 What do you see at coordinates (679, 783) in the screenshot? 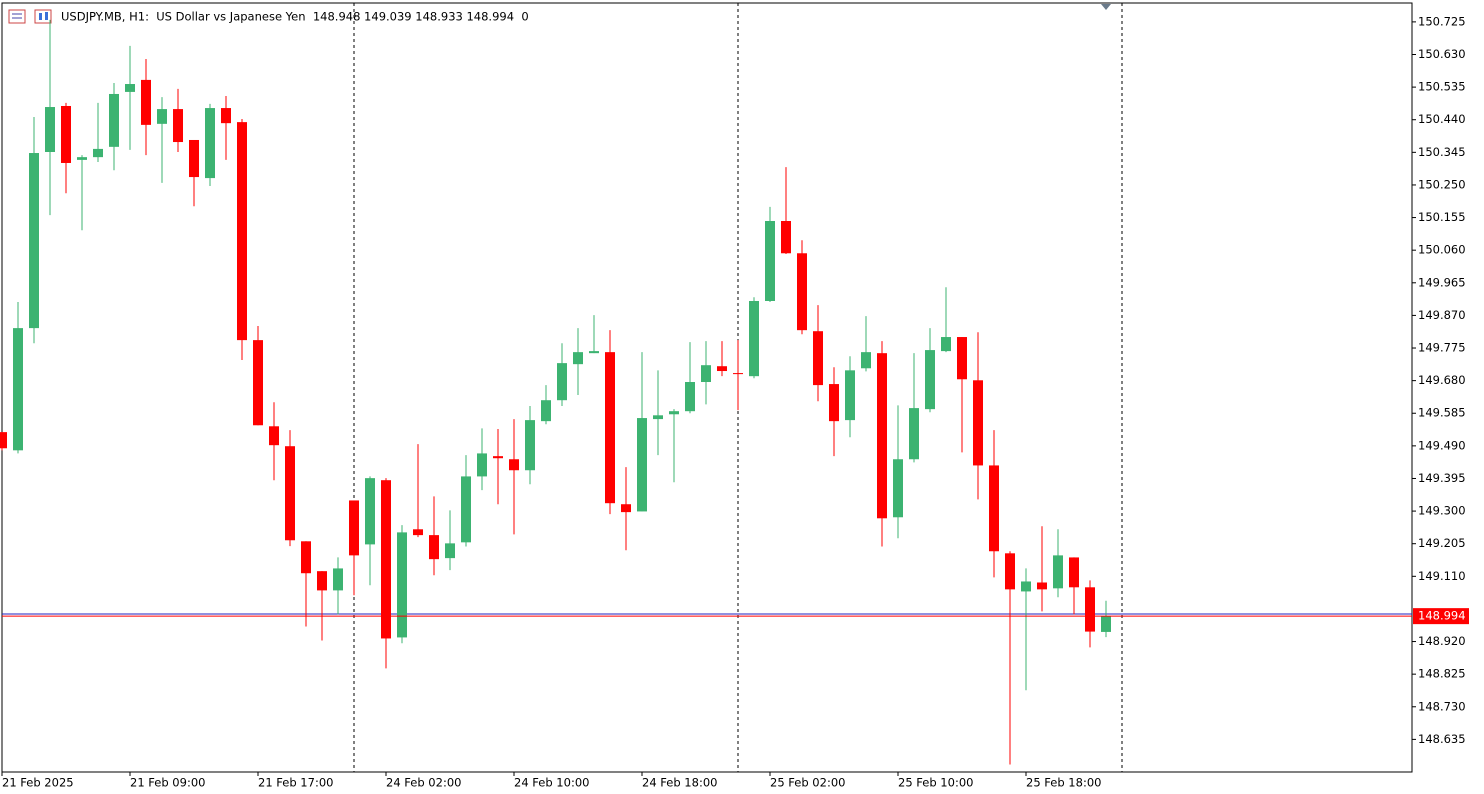
I see `x-tick-label: 24 Feb 18:00` at bounding box center [679, 783].